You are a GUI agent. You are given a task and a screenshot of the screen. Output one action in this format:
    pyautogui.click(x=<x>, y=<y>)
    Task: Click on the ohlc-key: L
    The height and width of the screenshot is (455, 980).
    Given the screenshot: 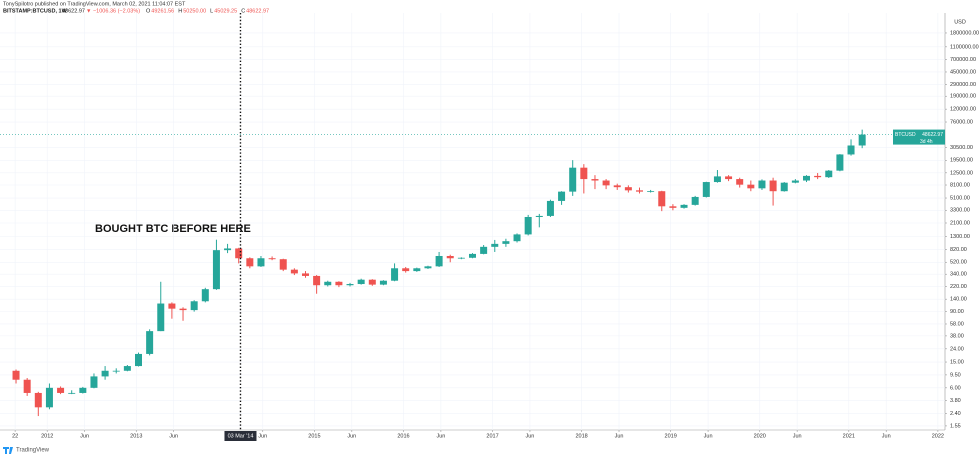 What is the action you would take?
    pyautogui.click(x=211, y=11)
    